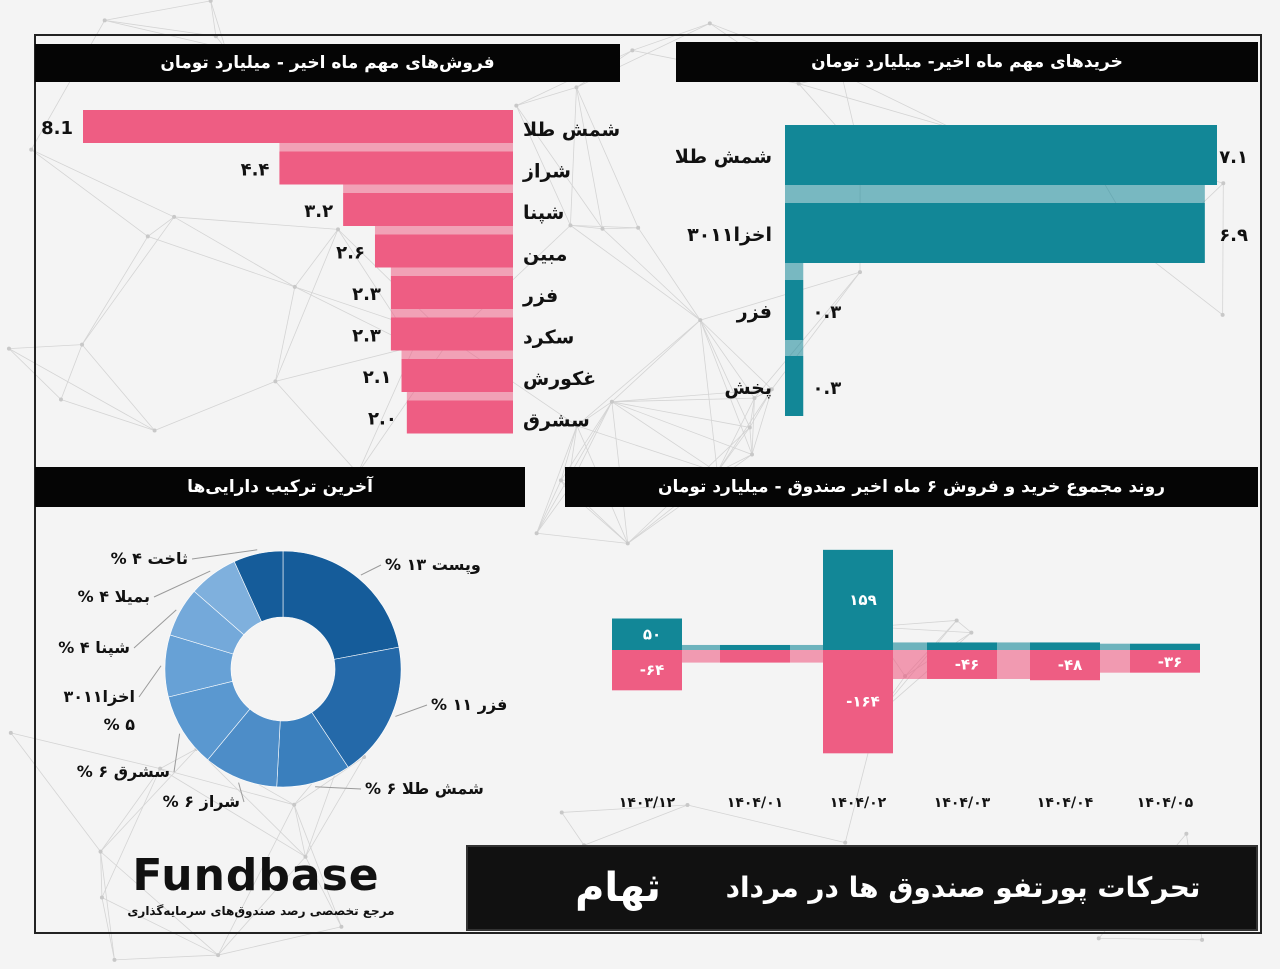 The width and height of the screenshot is (1280, 969). Describe the element at coordinates (377, 377) in the screenshot. I see `sales-value-label: ۲.۱` at that location.